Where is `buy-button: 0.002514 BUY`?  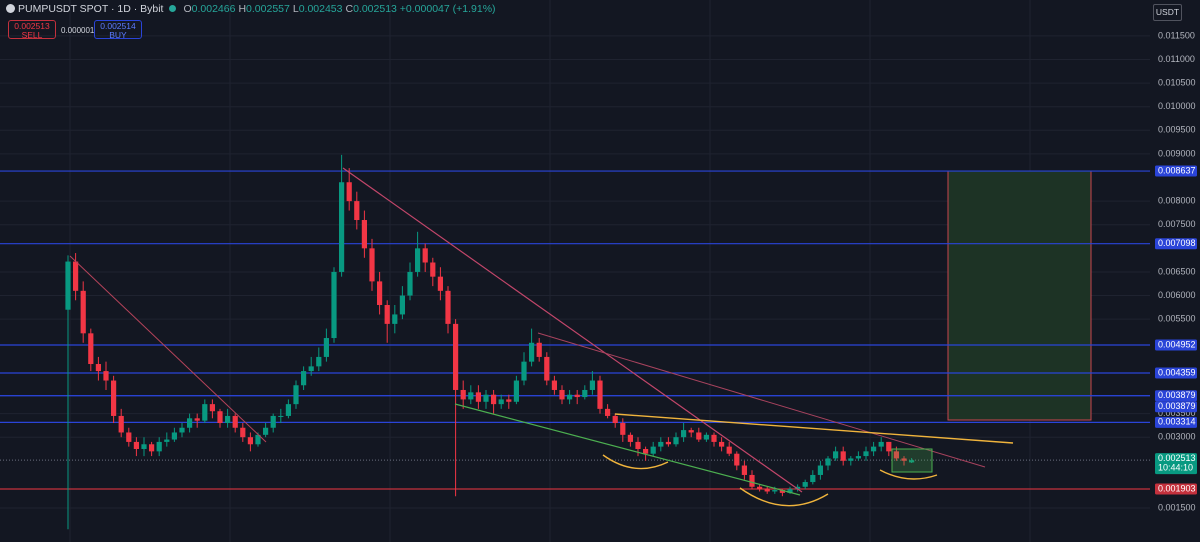 buy-button: 0.002514 BUY is located at coordinates (118, 30).